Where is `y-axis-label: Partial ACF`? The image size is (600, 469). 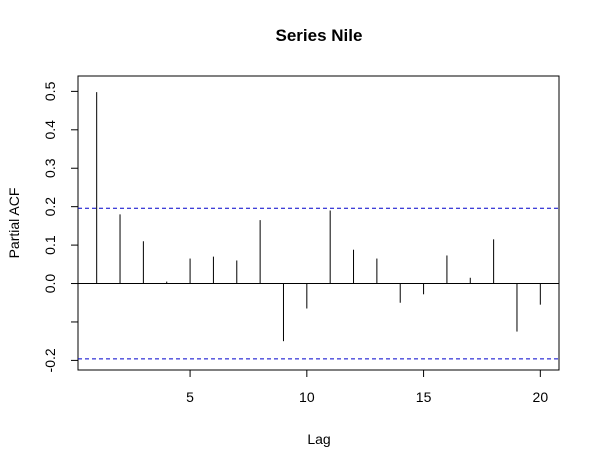
y-axis-label: Partial ACF is located at coordinates (14, 223).